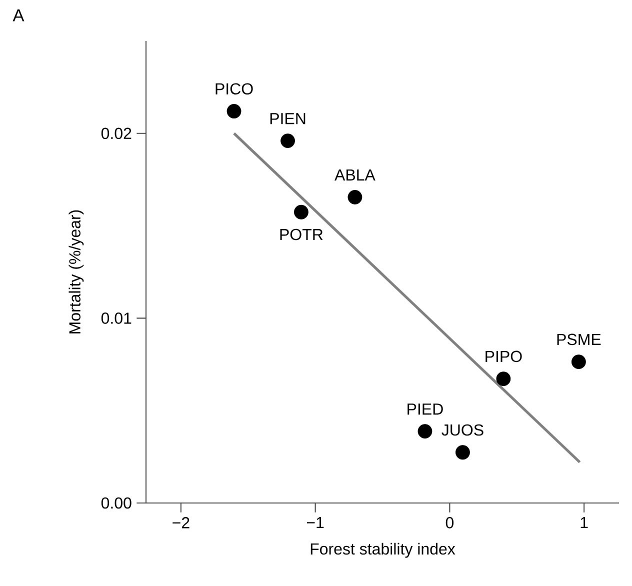 The image size is (632, 586). What do you see at coordinates (463, 430) in the screenshot?
I see `annotation: JUOS` at bounding box center [463, 430].